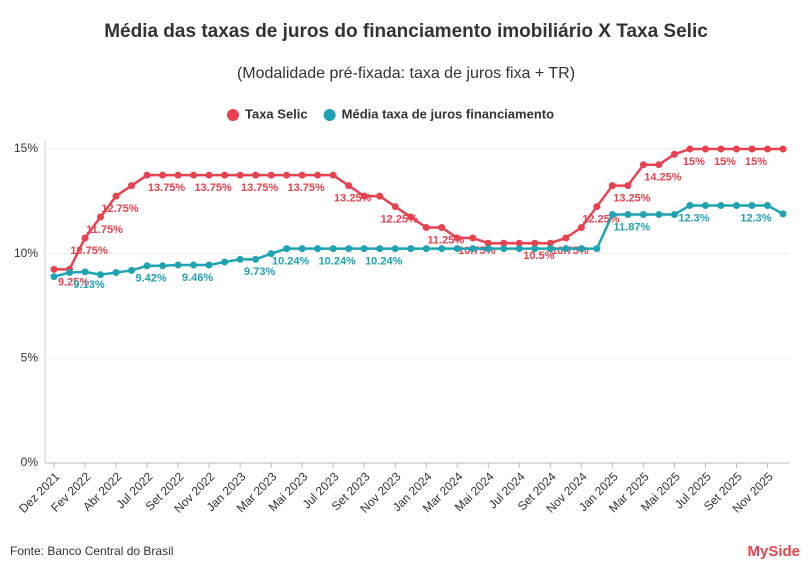  I want to click on data-label: 14.25%, so click(663, 178).